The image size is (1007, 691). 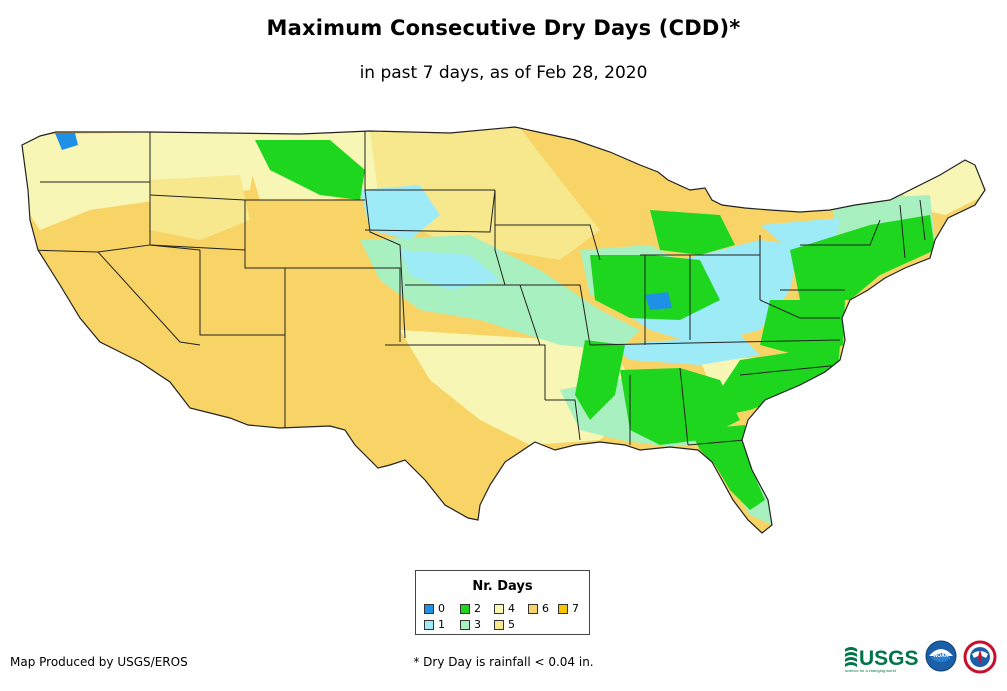 What do you see at coordinates (870, 670) in the screenshot?
I see `usgs-tagline: science for a changing world` at bounding box center [870, 670].